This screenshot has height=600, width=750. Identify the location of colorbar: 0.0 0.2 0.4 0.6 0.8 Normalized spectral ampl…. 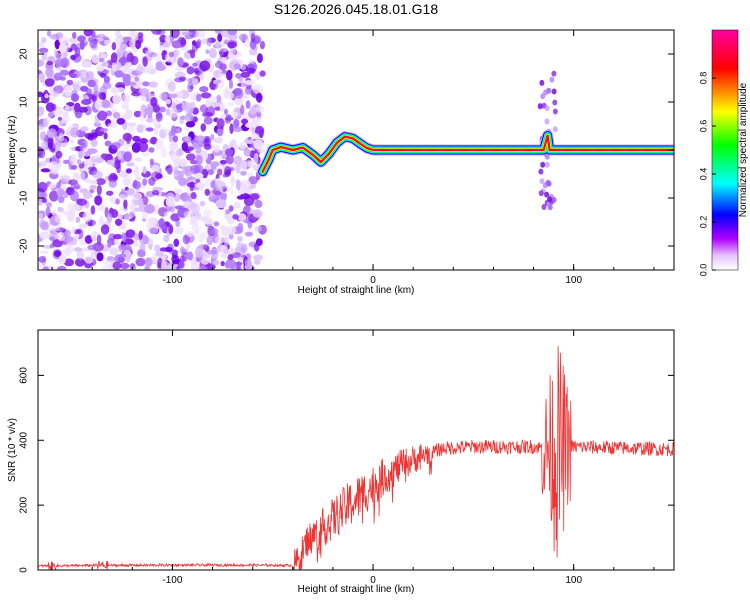
(723, 152).